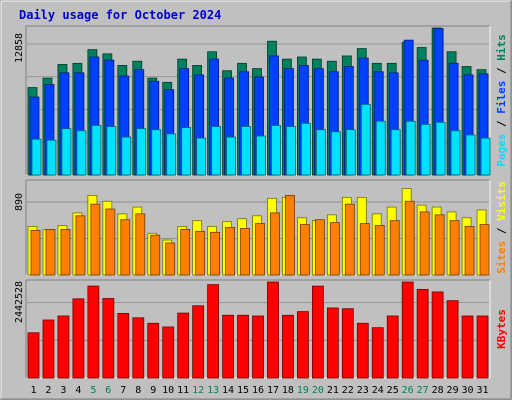 The width and height of the screenshot is (512, 400). Describe the element at coordinates (258, 390) in the screenshot. I see `x-tick-label-day-16: 16` at that location.